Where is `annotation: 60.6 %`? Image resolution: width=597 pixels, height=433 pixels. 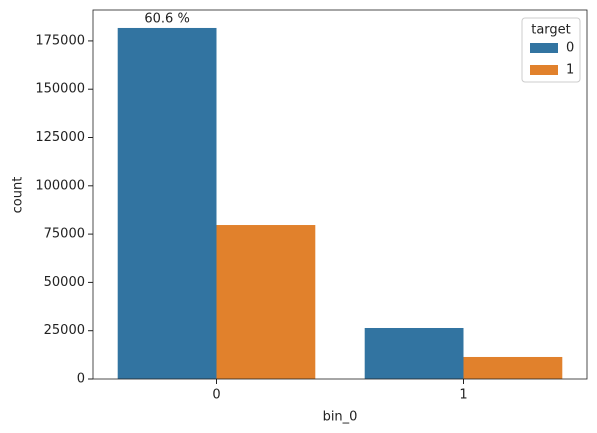 annotation: 60.6 % is located at coordinates (166, 18).